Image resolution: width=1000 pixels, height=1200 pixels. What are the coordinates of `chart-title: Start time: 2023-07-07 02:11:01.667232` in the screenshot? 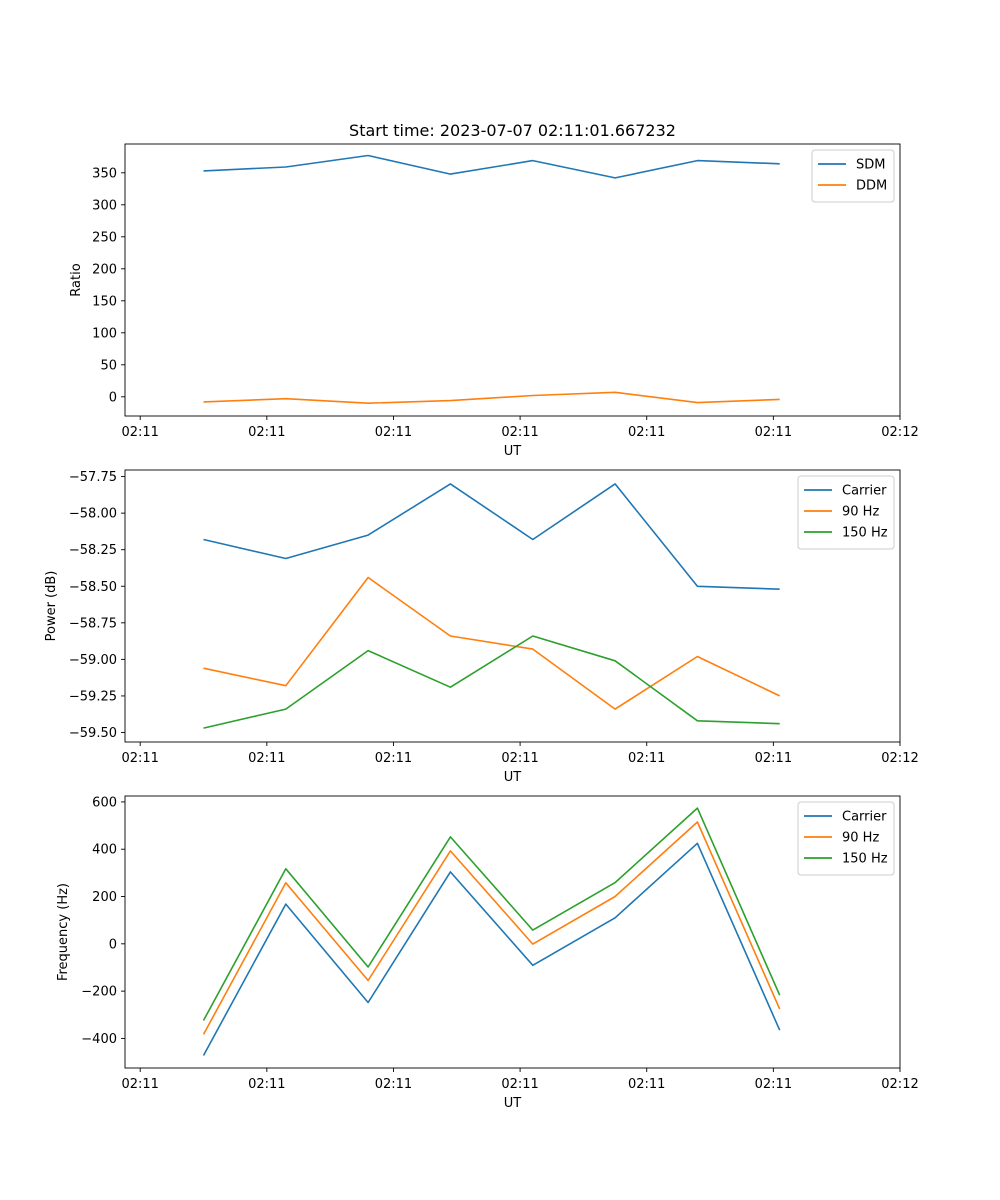 It's located at (512, 130).